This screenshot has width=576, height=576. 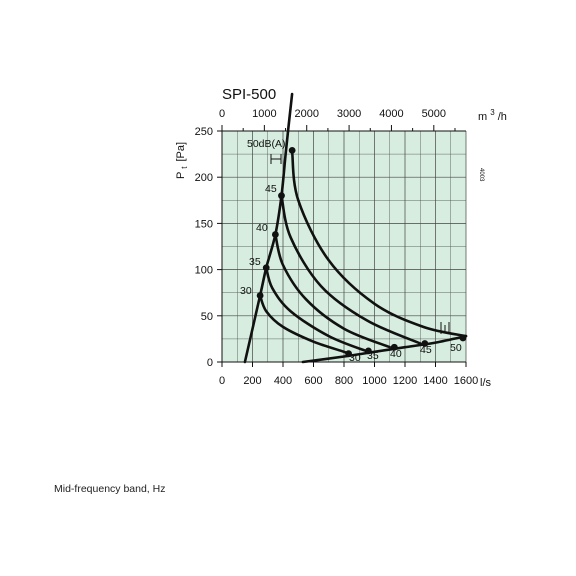 I want to click on y-tick-label: 50, so click(x=207, y=317).